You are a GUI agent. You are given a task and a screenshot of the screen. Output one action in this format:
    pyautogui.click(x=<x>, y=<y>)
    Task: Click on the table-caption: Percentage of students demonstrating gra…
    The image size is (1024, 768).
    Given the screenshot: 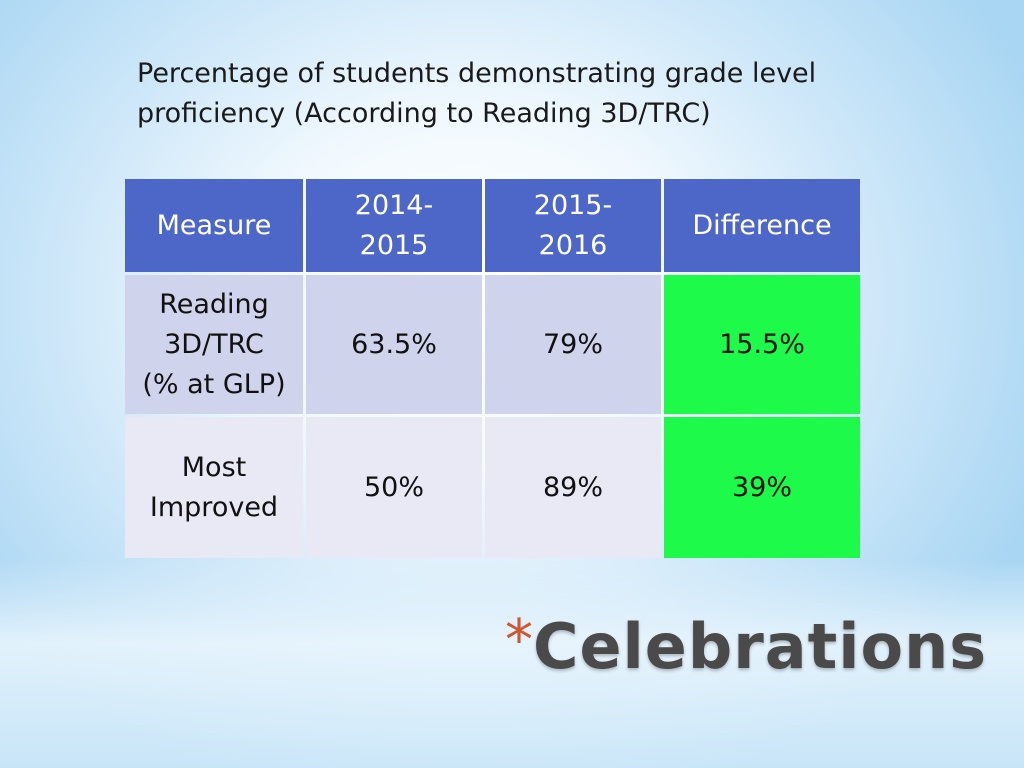 What is the action you would take?
    pyautogui.click(x=477, y=93)
    